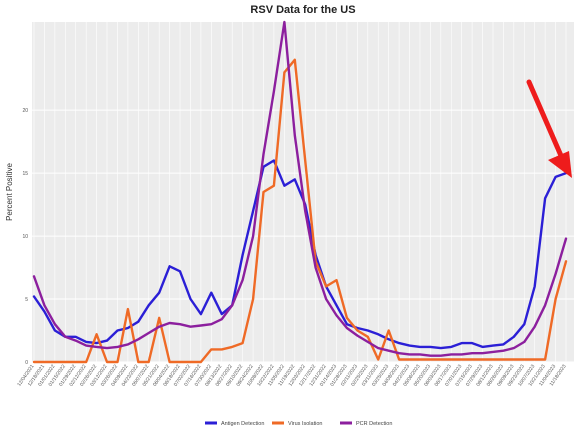 This screenshot has height=428, width=577. What do you see at coordinates (374, 424) in the screenshot?
I see `legend-label: PCR Detection` at bounding box center [374, 424].